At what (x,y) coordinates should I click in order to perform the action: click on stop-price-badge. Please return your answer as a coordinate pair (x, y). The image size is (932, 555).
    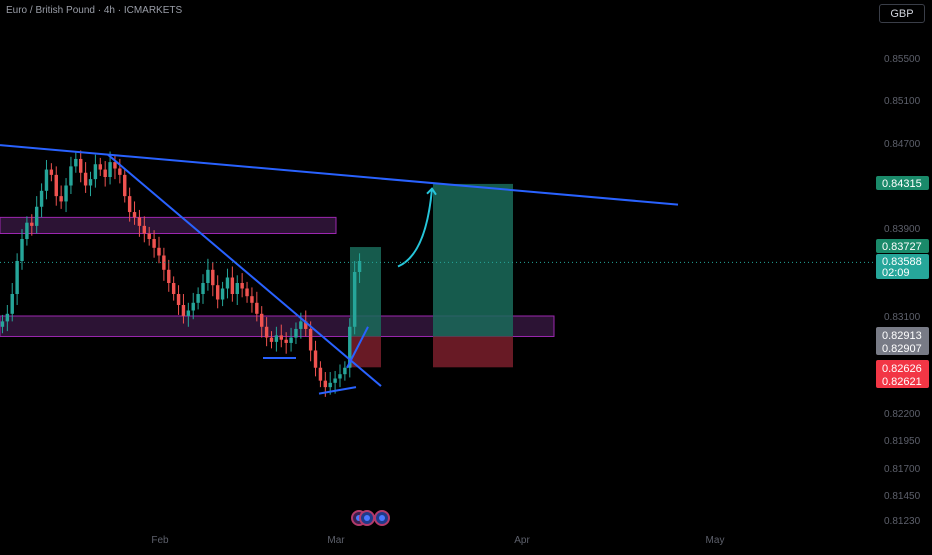
    Looking at the image, I should click on (902, 374).